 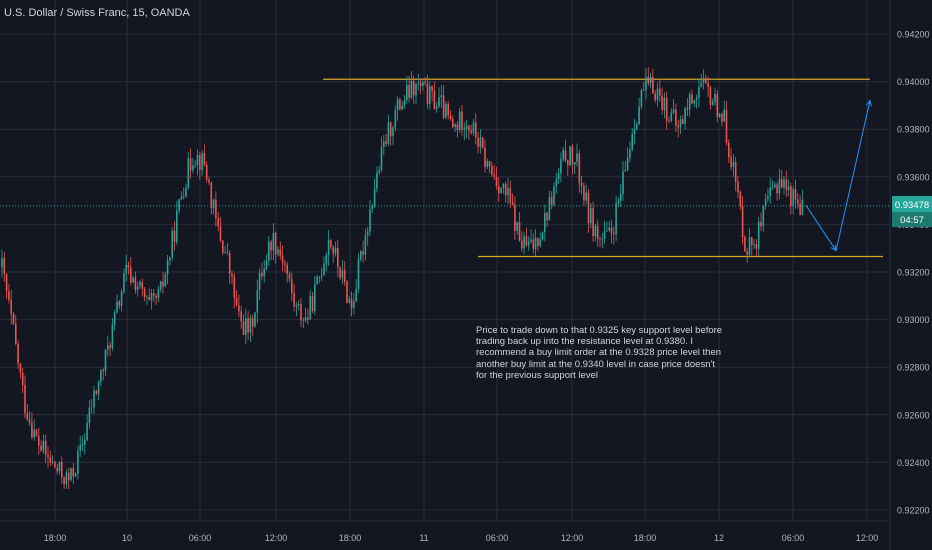 What do you see at coordinates (913, 320) in the screenshot?
I see `y-tick-label: 0.93000` at bounding box center [913, 320].